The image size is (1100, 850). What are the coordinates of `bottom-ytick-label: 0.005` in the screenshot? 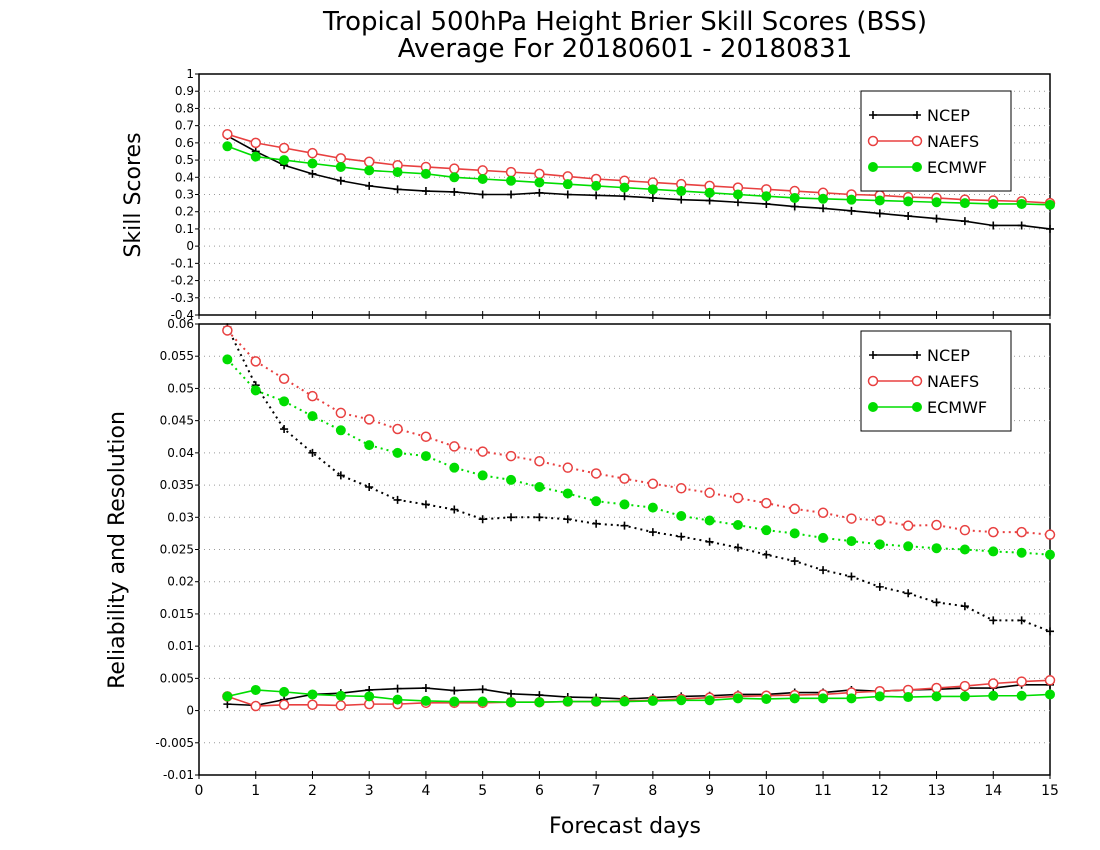 It's located at (177, 678).